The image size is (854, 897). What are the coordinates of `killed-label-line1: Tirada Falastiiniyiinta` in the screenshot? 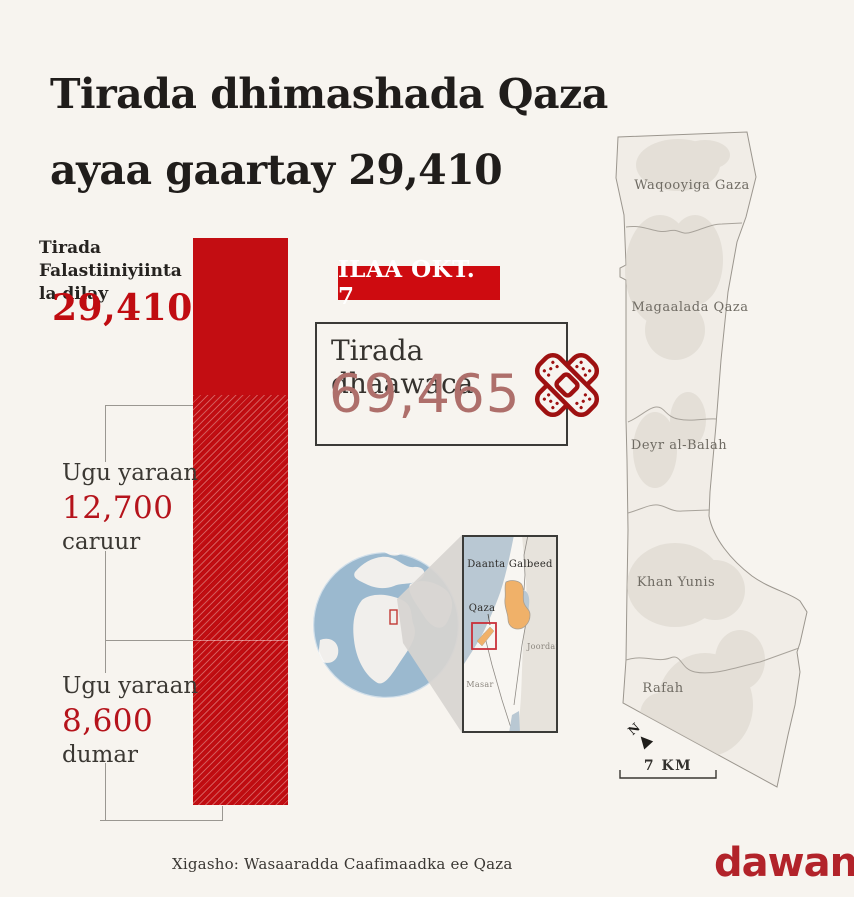 It's located at (110, 259).